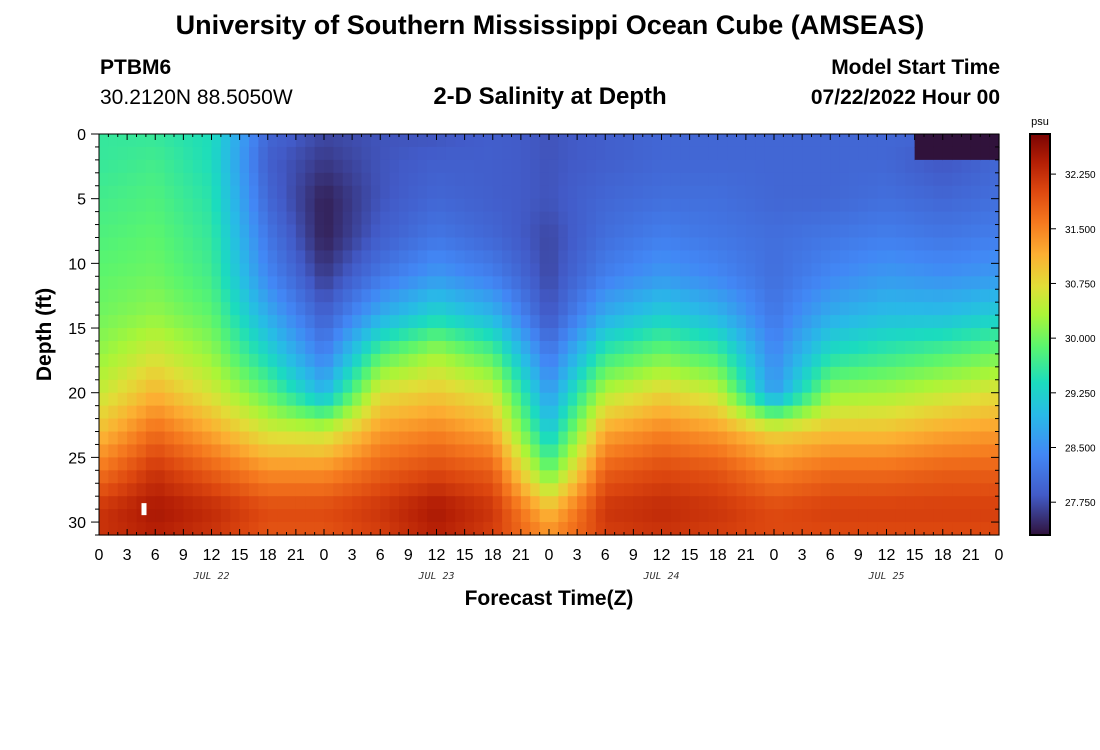 The height and width of the screenshot is (750, 1100). What do you see at coordinates (1080, 339) in the screenshot?
I see `colorbar-tick-label: 30.000` at bounding box center [1080, 339].